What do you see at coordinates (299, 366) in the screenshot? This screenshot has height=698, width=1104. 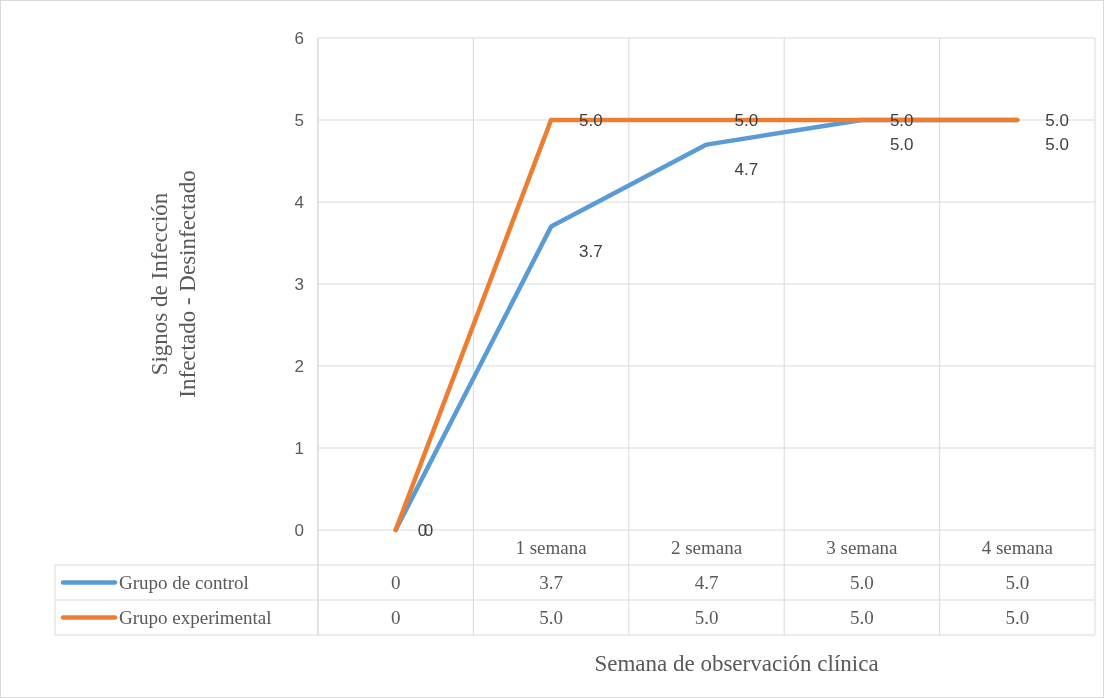 I see `y-tick-label: 2` at bounding box center [299, 366].